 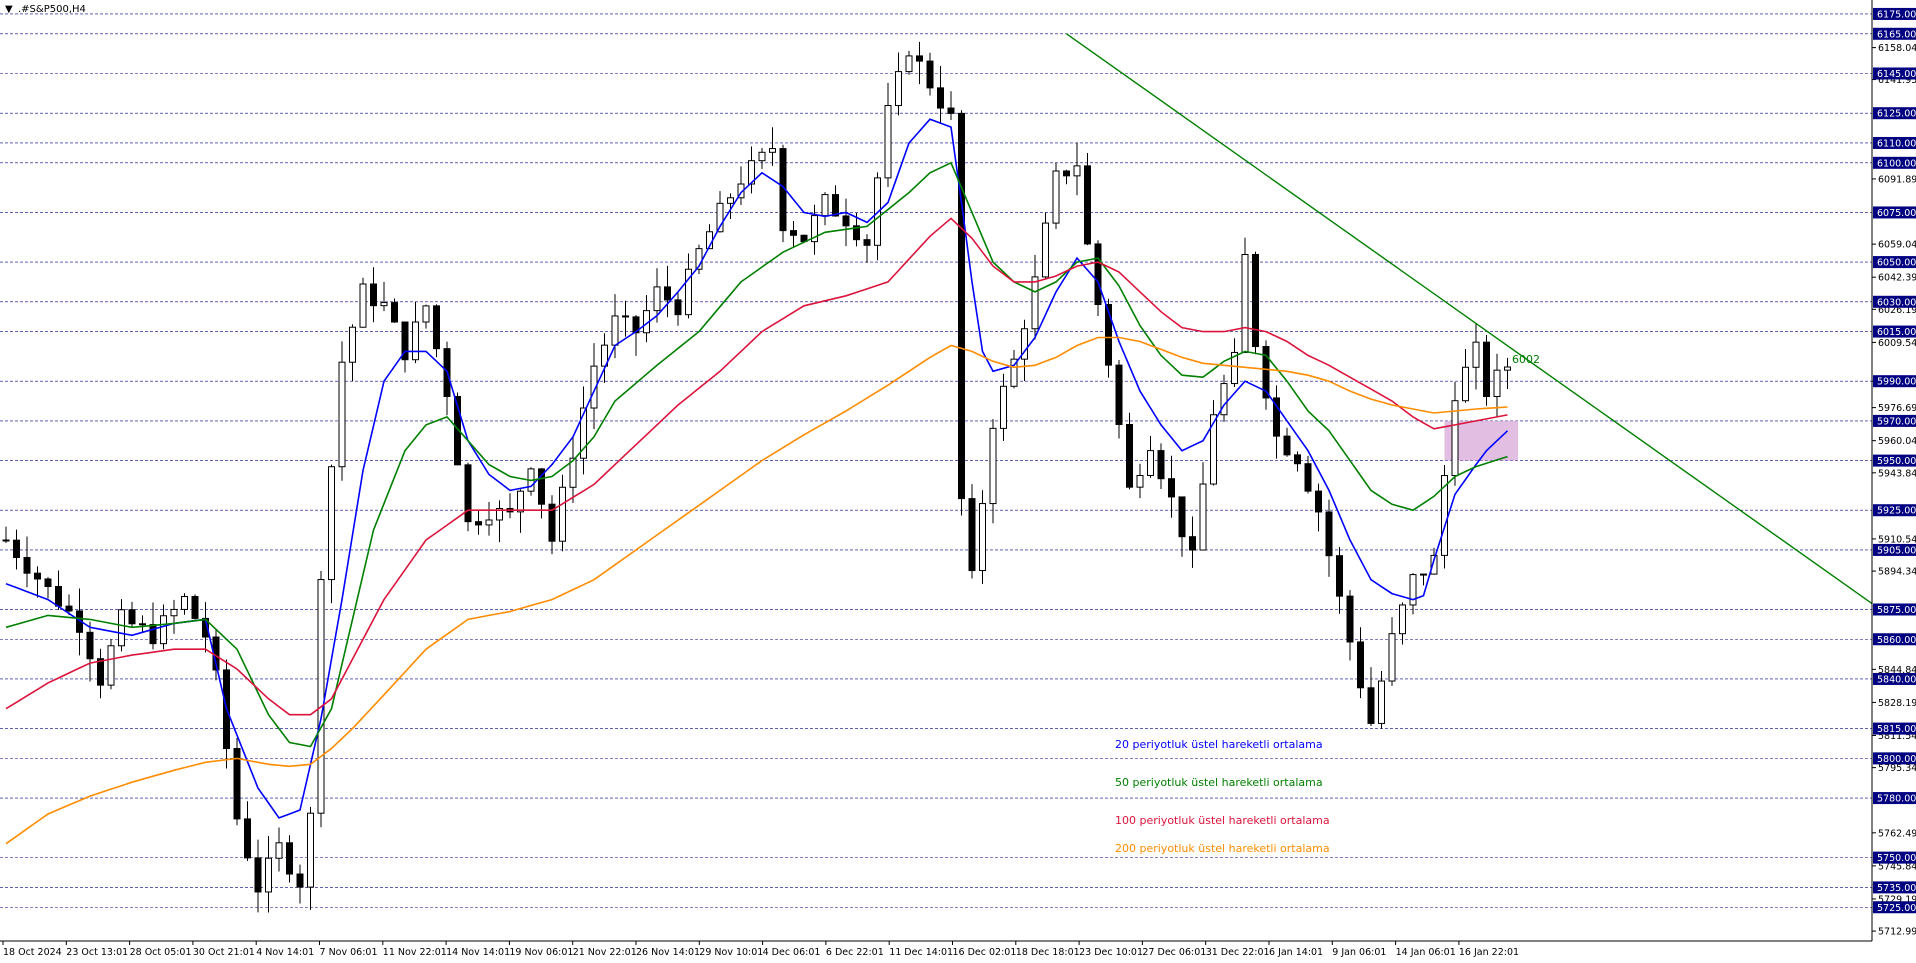 What do you see at coordinates (541, 952) in the screenshot?
I see `time-tick-label: 19 Nov 06:01` at bounding box center [541, 952].